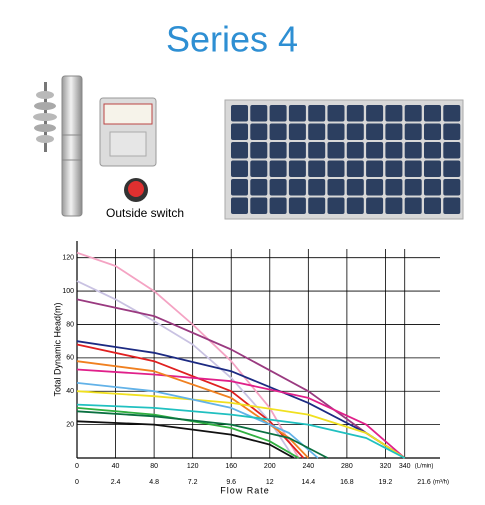  Describe the element at coordinates (70, 324) in the screenshot. I see `y-tick-label: 80` at that location.